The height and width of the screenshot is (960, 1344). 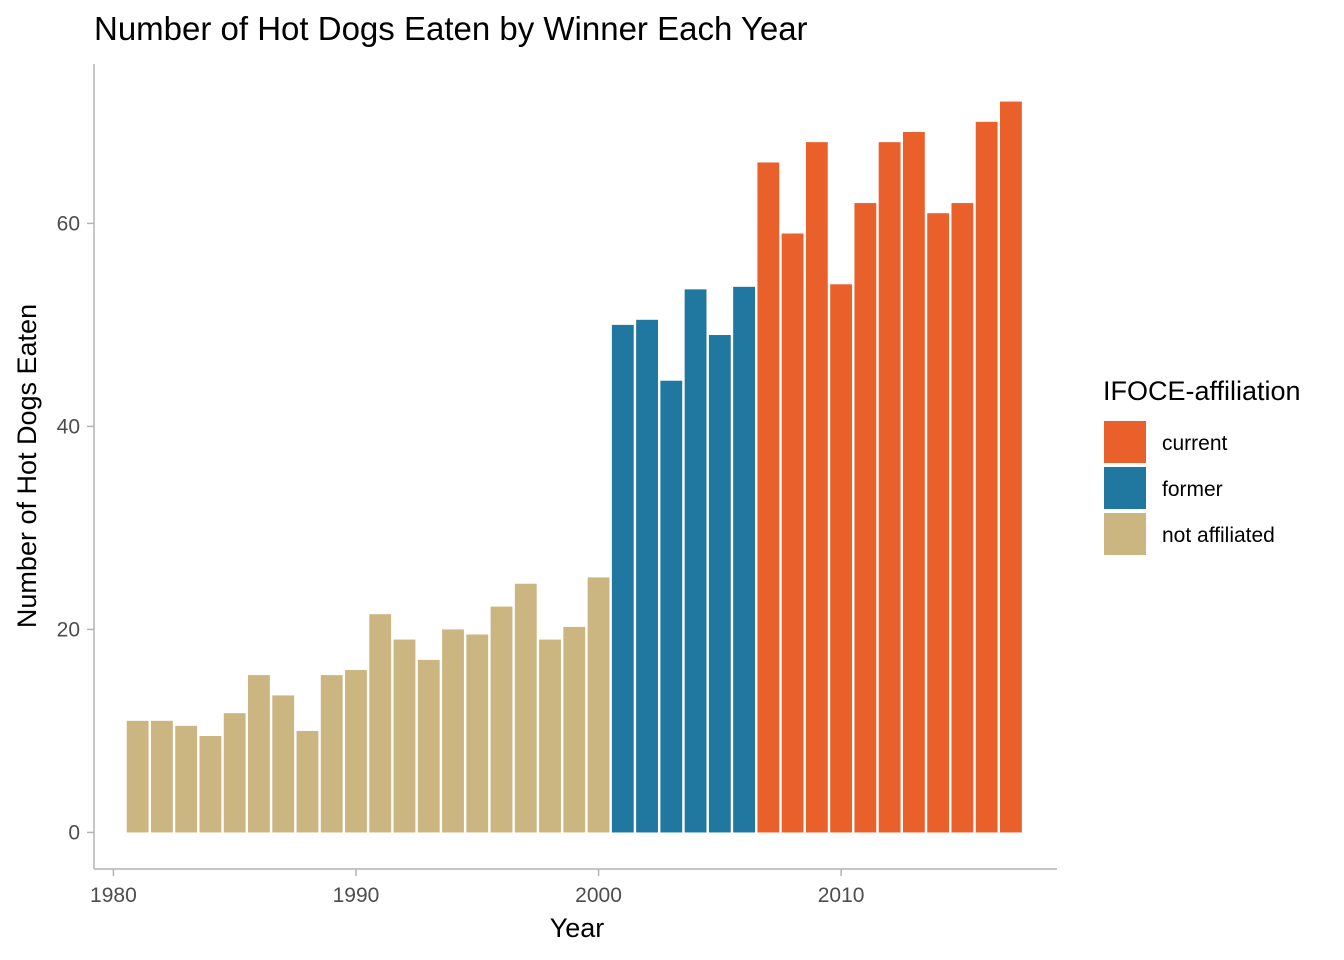 I want to click on bar-1994, so click(x=453, y=731).